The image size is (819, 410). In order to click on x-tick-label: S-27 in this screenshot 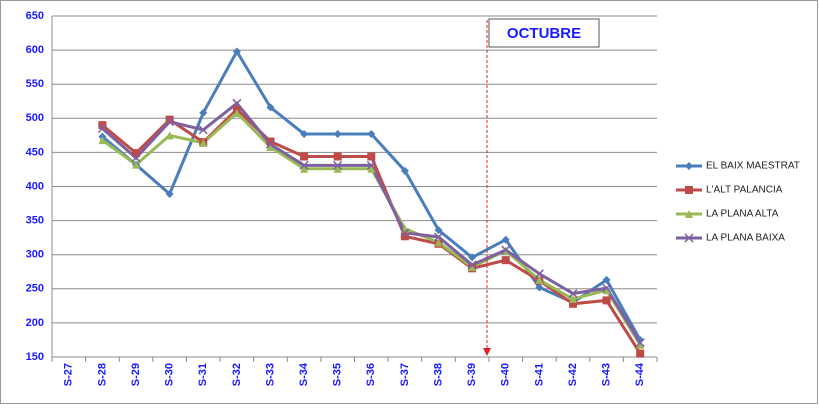, I will do `click(69, 374)`.